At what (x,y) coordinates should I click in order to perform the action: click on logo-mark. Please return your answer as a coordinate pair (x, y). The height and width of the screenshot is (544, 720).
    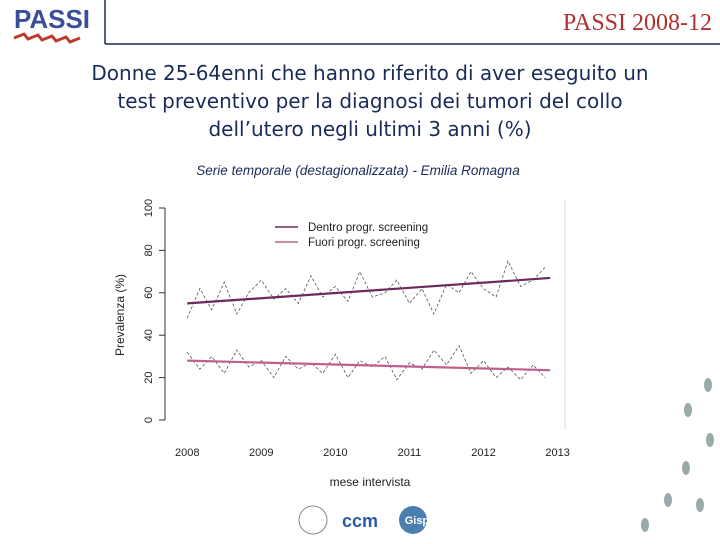
    Looking at the image, I should click on (47, 38).